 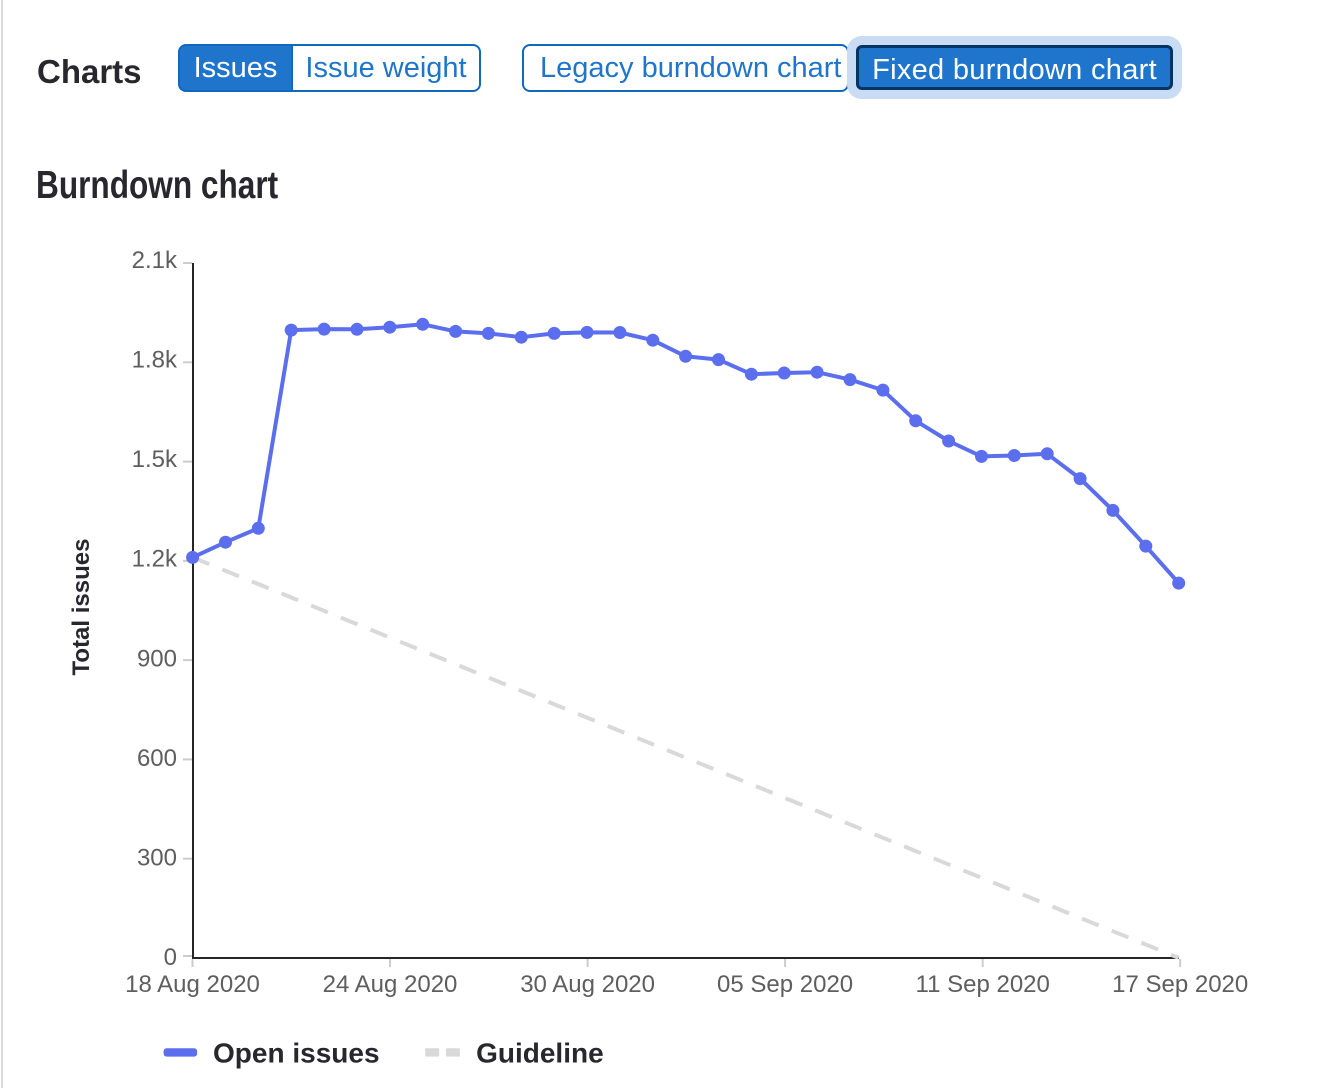 I want to click on svg-text: 1.5k, so click(x=155, y=459).